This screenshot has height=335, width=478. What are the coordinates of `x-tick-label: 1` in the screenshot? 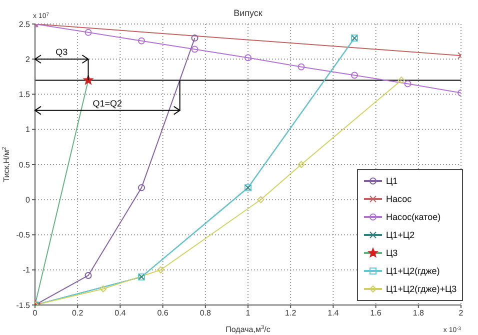 It's located at (248, 313).